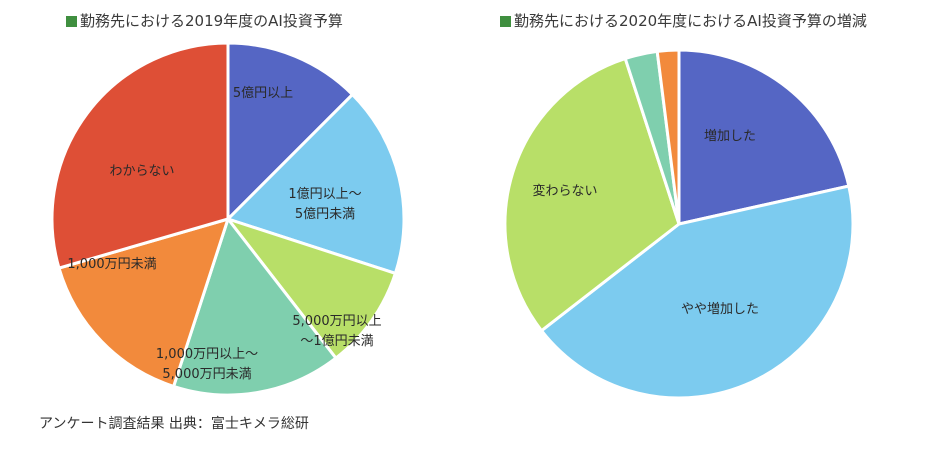  I want to click on slice-label: 1億円以上～ 5億円未満, so click(324, 204).